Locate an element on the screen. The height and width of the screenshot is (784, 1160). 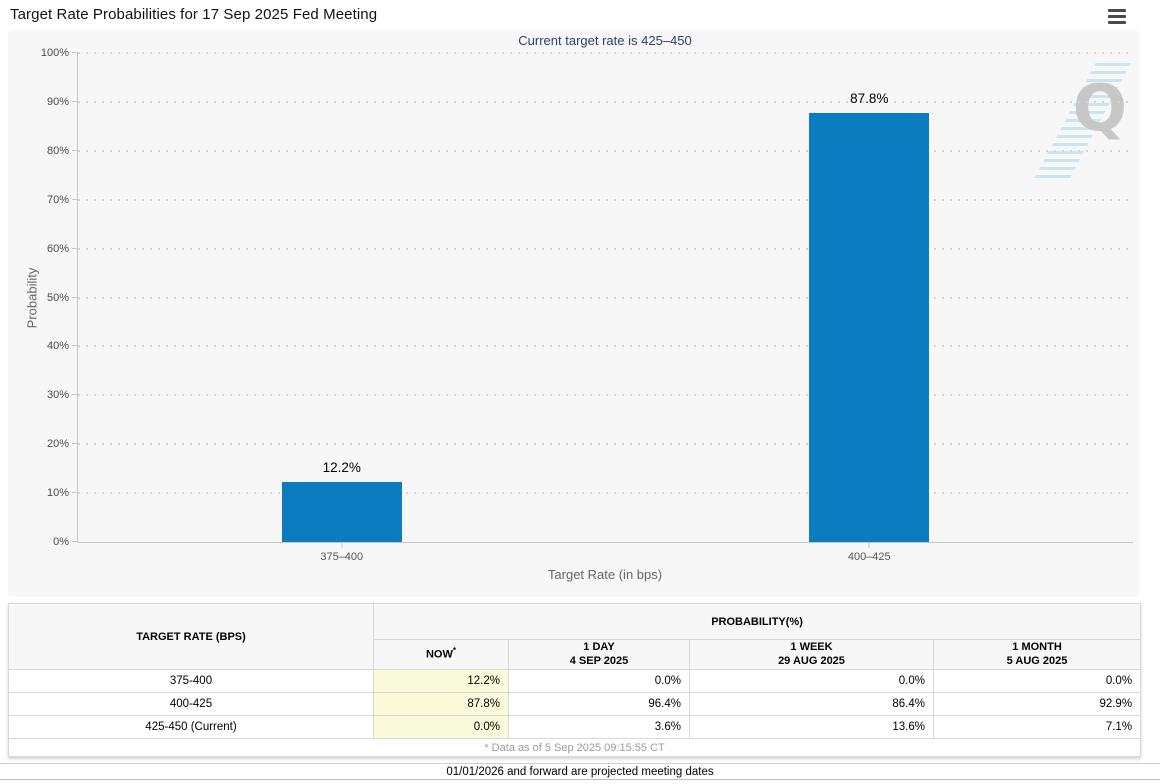
bar-value-label: 87.8% is located at coordinates (869, 98).